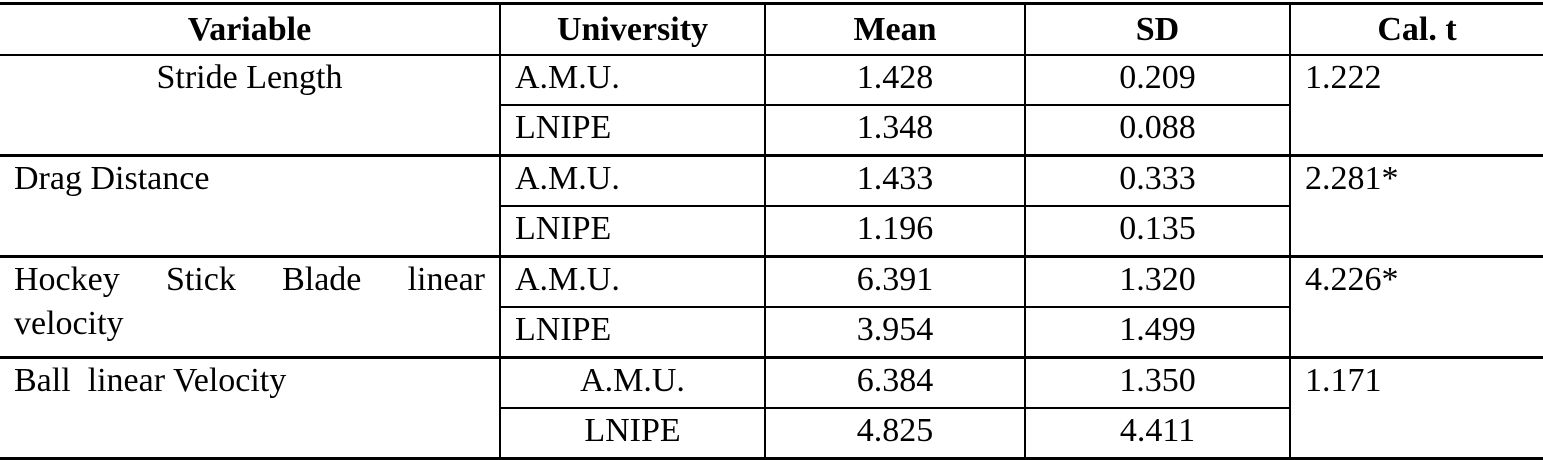  Describe the element at coordinates (250, 29) in the screenshot. I see `column-header: Variable` at that location.